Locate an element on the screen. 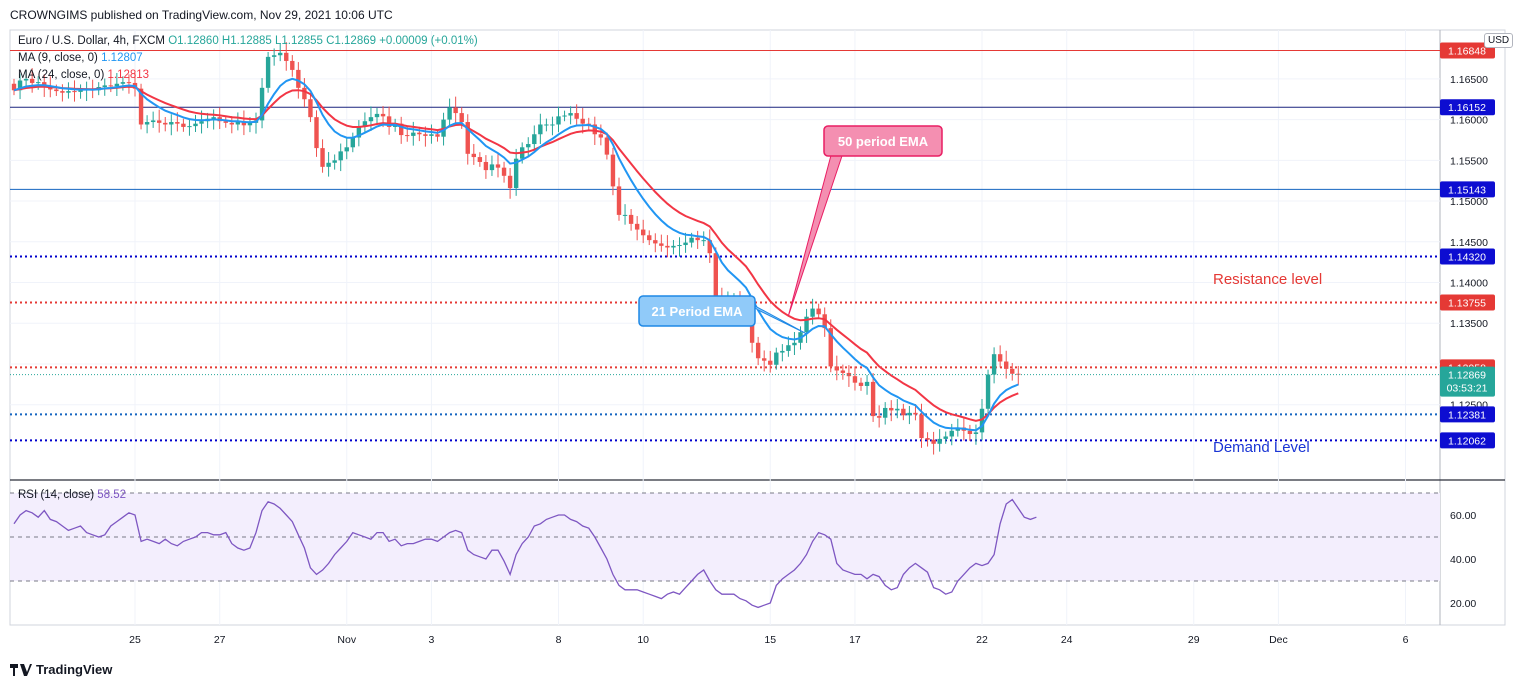  price-tick-label: 1.14500 is located at coordinates (1469, 243).